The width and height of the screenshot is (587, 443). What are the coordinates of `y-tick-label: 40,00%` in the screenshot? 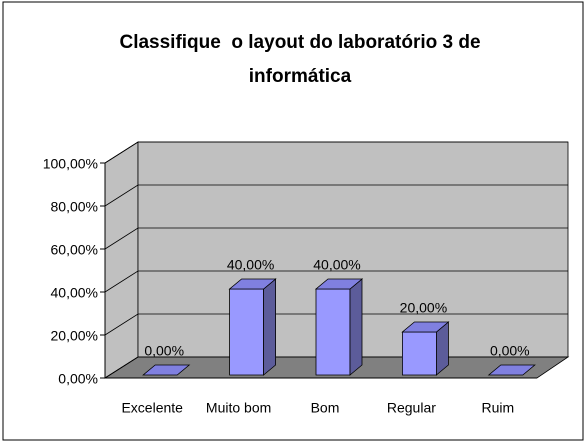 It's located at (74, 293).